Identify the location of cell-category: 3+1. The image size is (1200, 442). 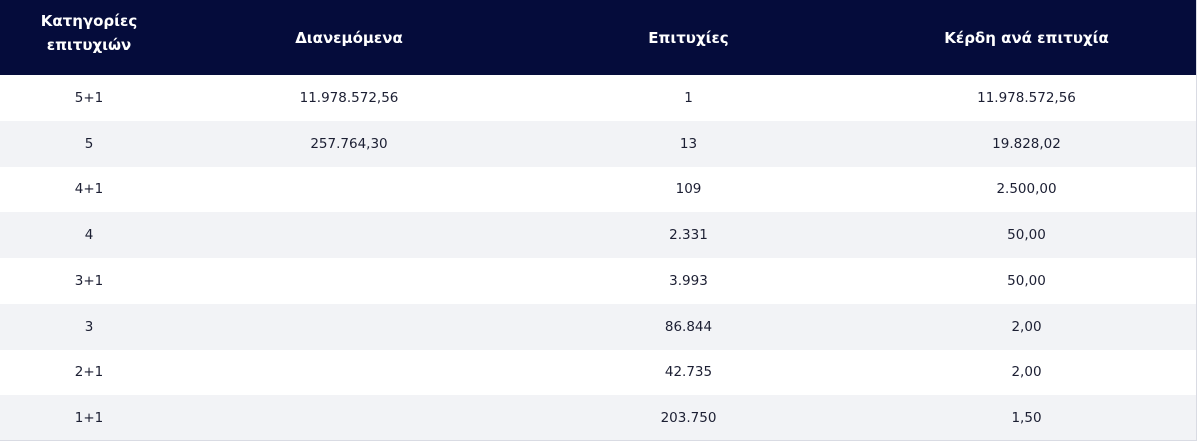
(89, 280).